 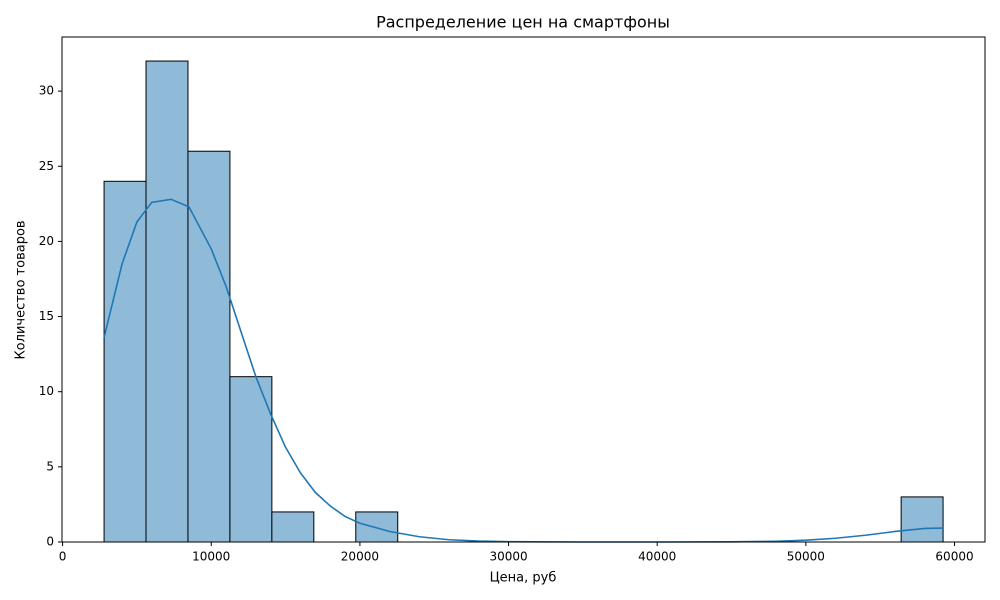 I want to click on y-tick-label: 30, so click(x=46, y=91).